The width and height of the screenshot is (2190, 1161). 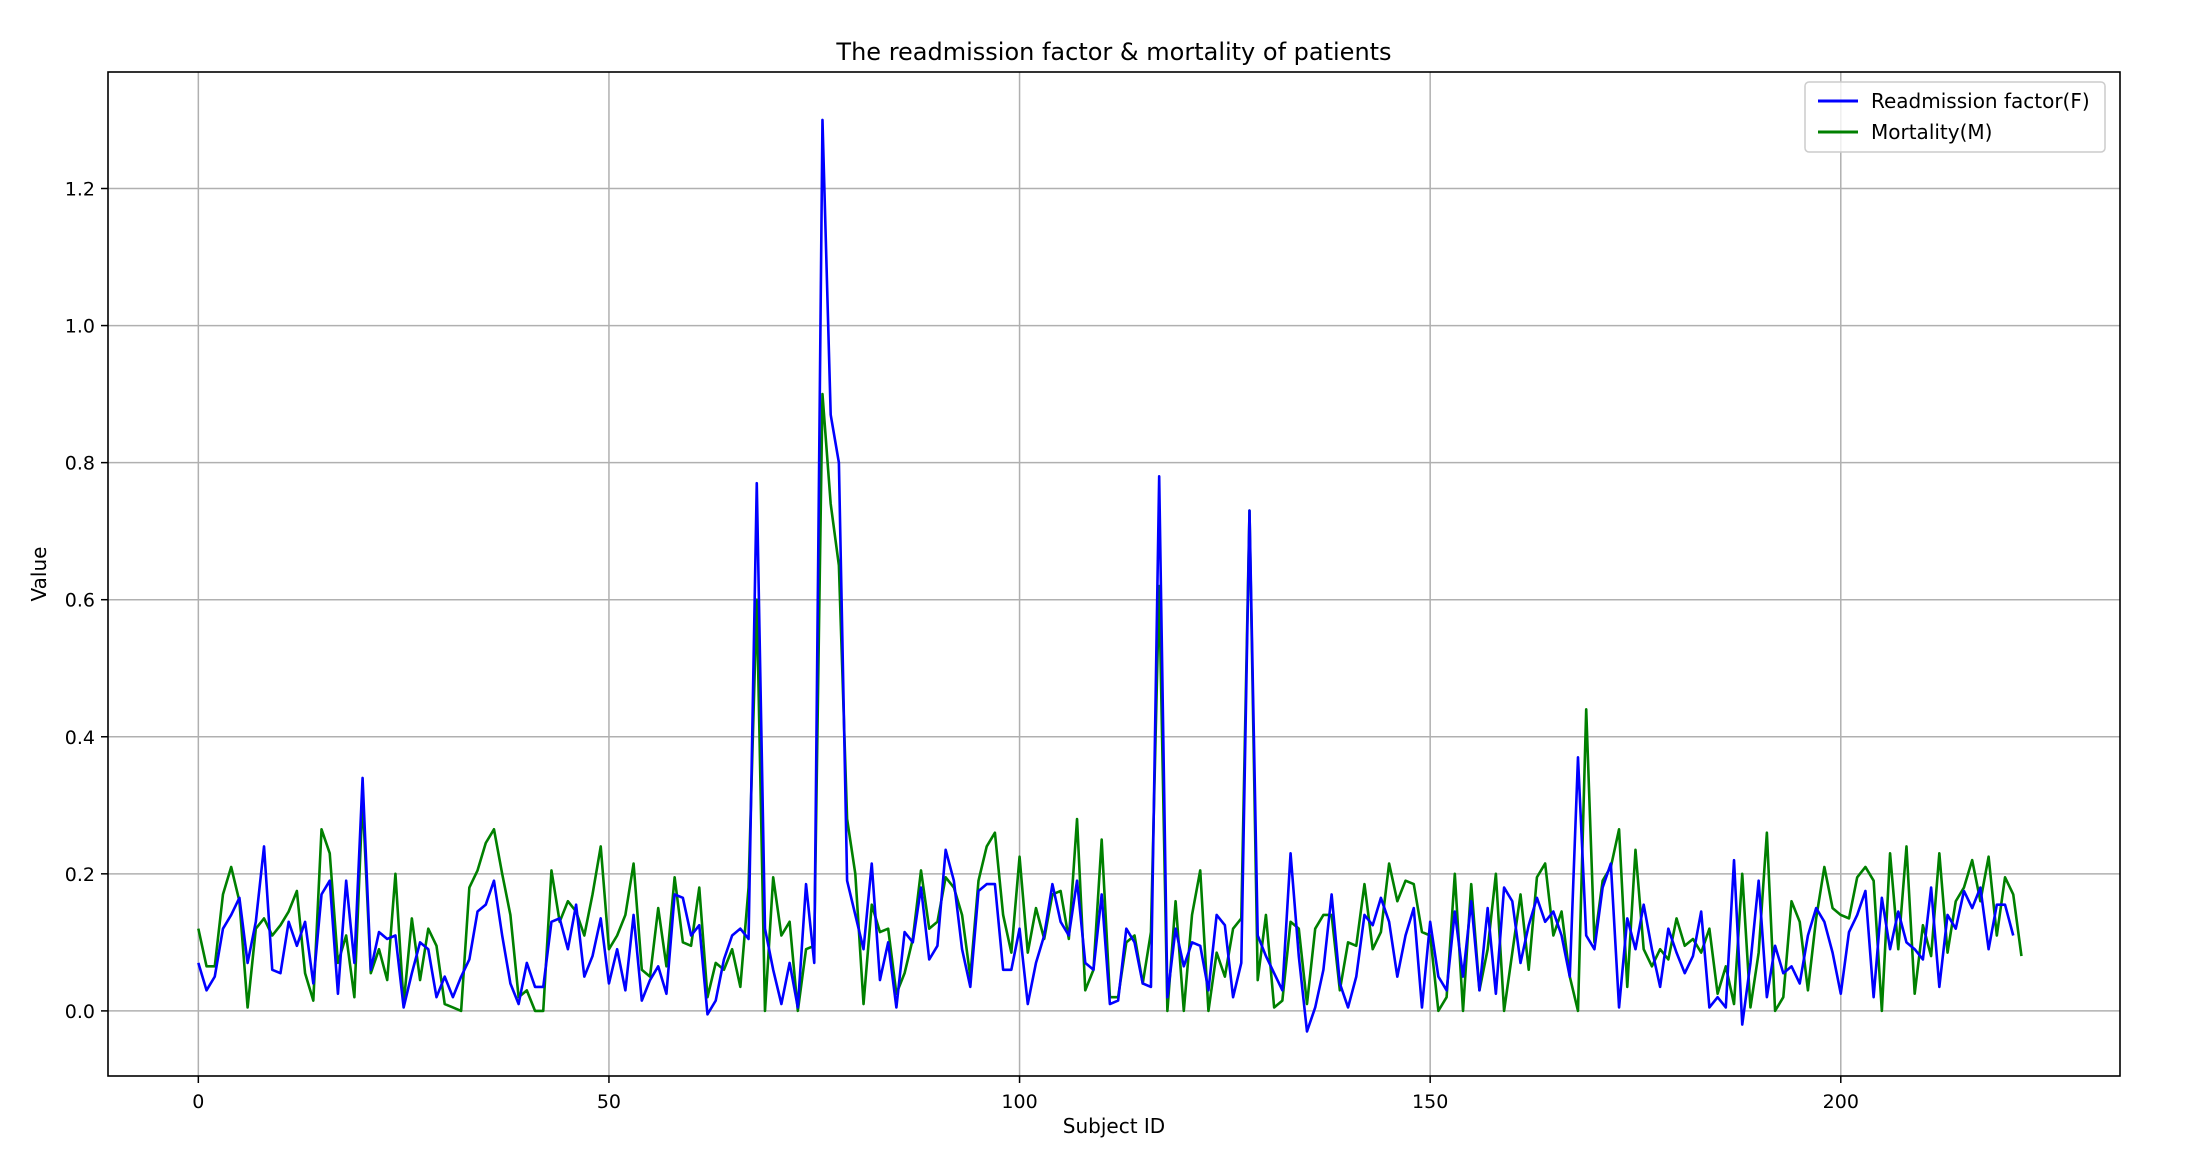 I want to click on x-axis-label: Subject ID, so click(x=1114, y=1126).